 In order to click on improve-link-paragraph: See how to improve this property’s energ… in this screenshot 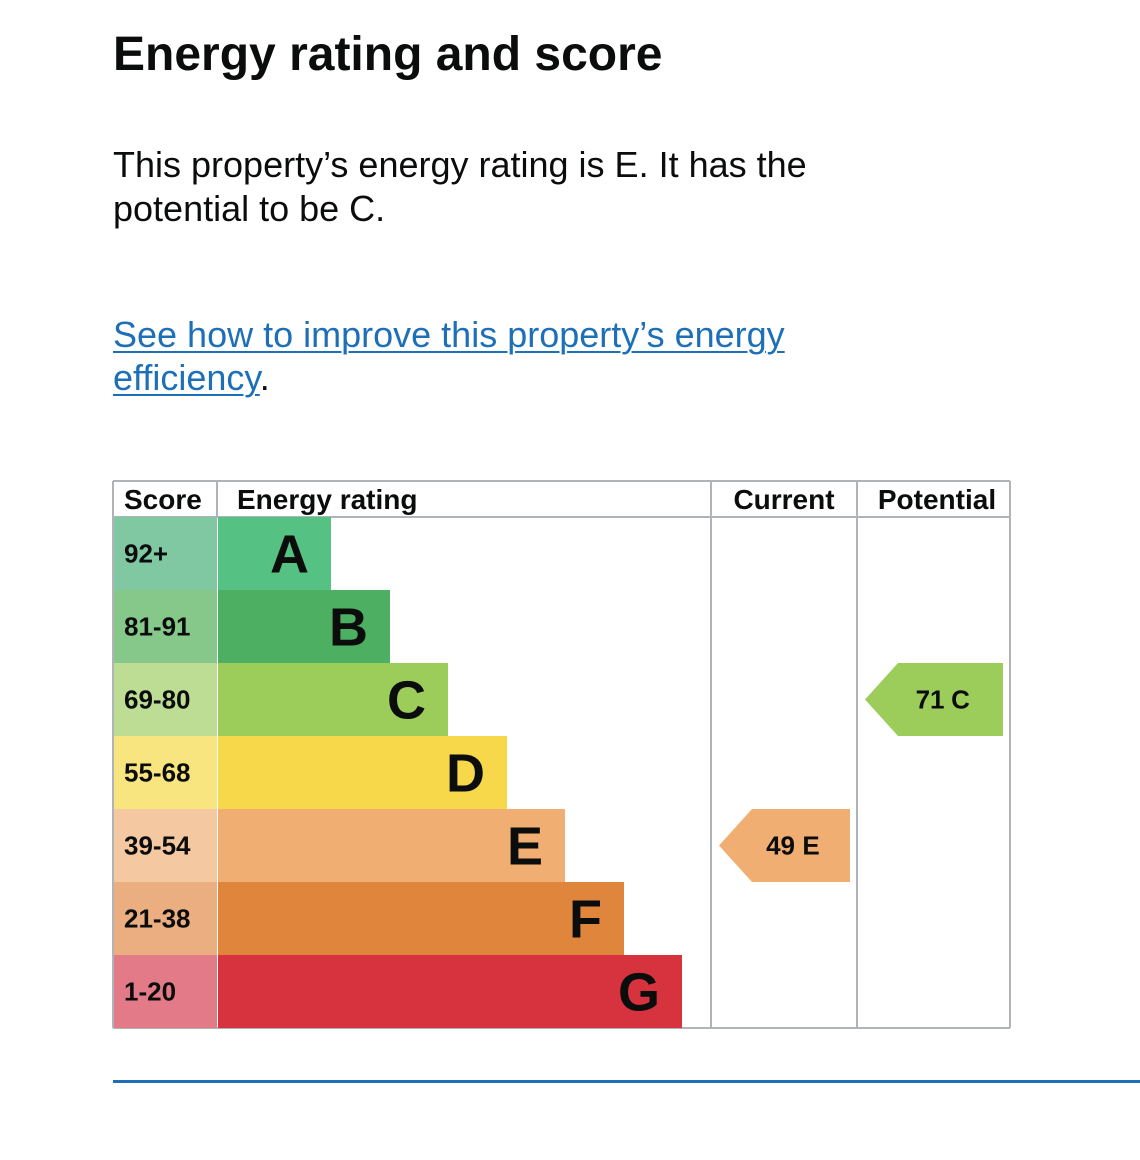, I will do `click(513, 356)`.